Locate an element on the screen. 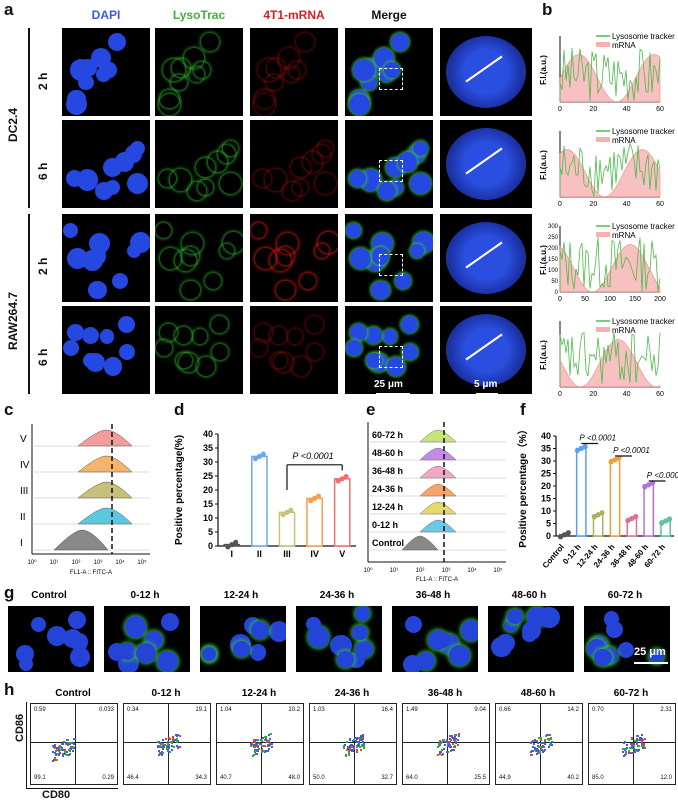 The image size is (678, 806). quadrant-value-lr: 12.0 is located at coordinates (666, 778).